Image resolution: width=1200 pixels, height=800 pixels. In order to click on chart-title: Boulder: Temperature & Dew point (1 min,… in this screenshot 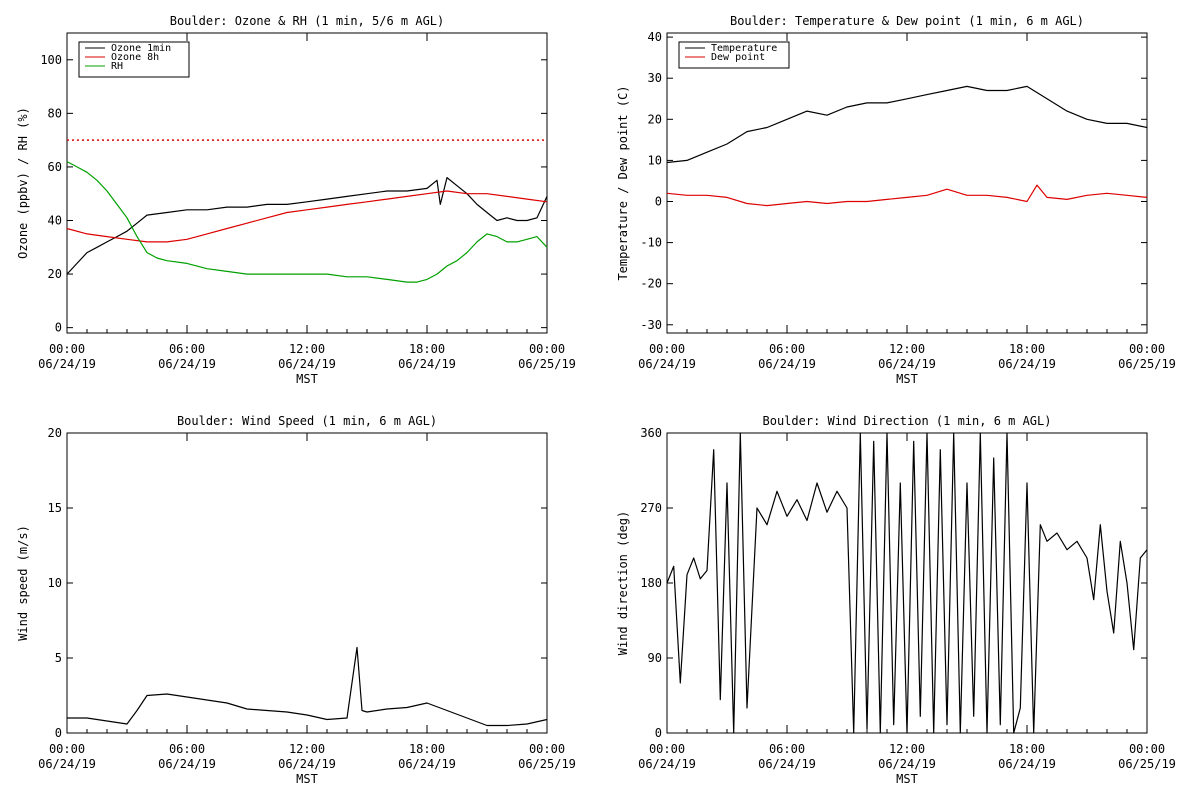, I will do `click(907, 21)`.